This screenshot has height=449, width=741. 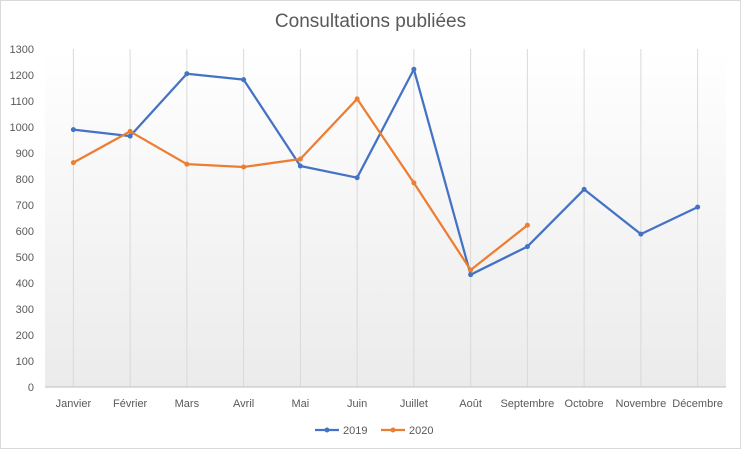 What do you see at coordinates (393, 430) in the screenshot?
I see `legend-marker-2020` at bounding box center [393, 430].